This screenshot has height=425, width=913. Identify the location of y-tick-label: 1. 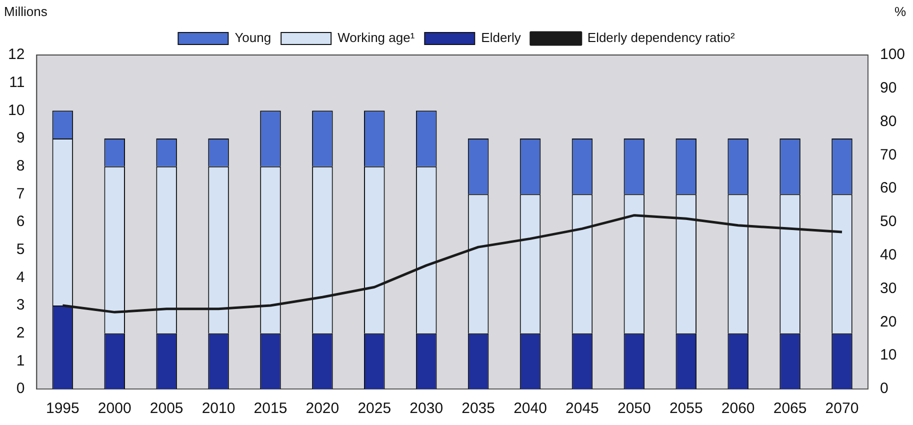
(20, 361).